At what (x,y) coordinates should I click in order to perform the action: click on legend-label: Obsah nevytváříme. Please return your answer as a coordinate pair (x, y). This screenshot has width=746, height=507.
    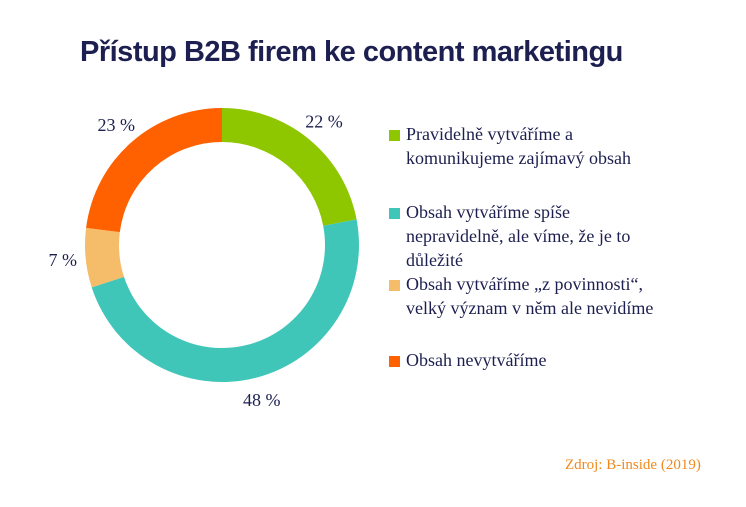
    Looking at the image, I should click on (566, 360).